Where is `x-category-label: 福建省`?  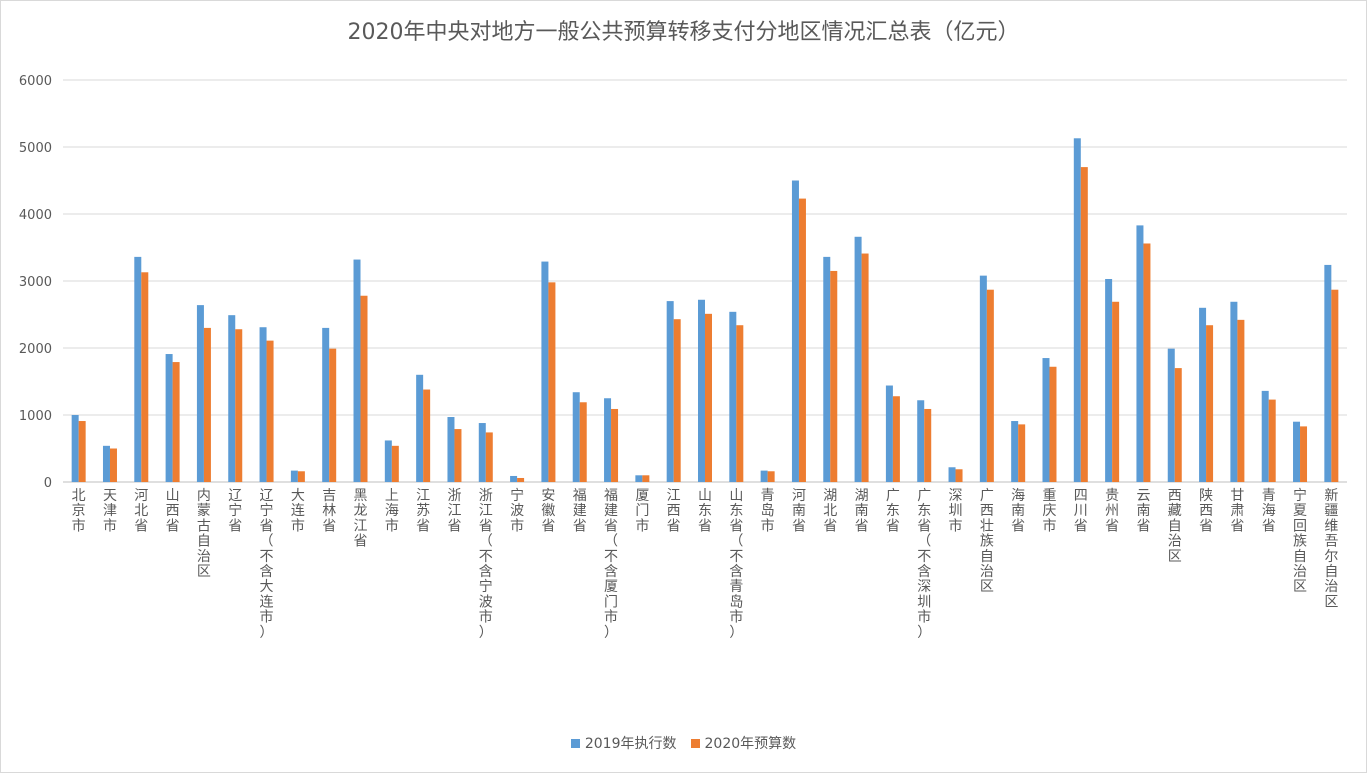
x-category-label: 福建省 is located at coordinates (580, 511).